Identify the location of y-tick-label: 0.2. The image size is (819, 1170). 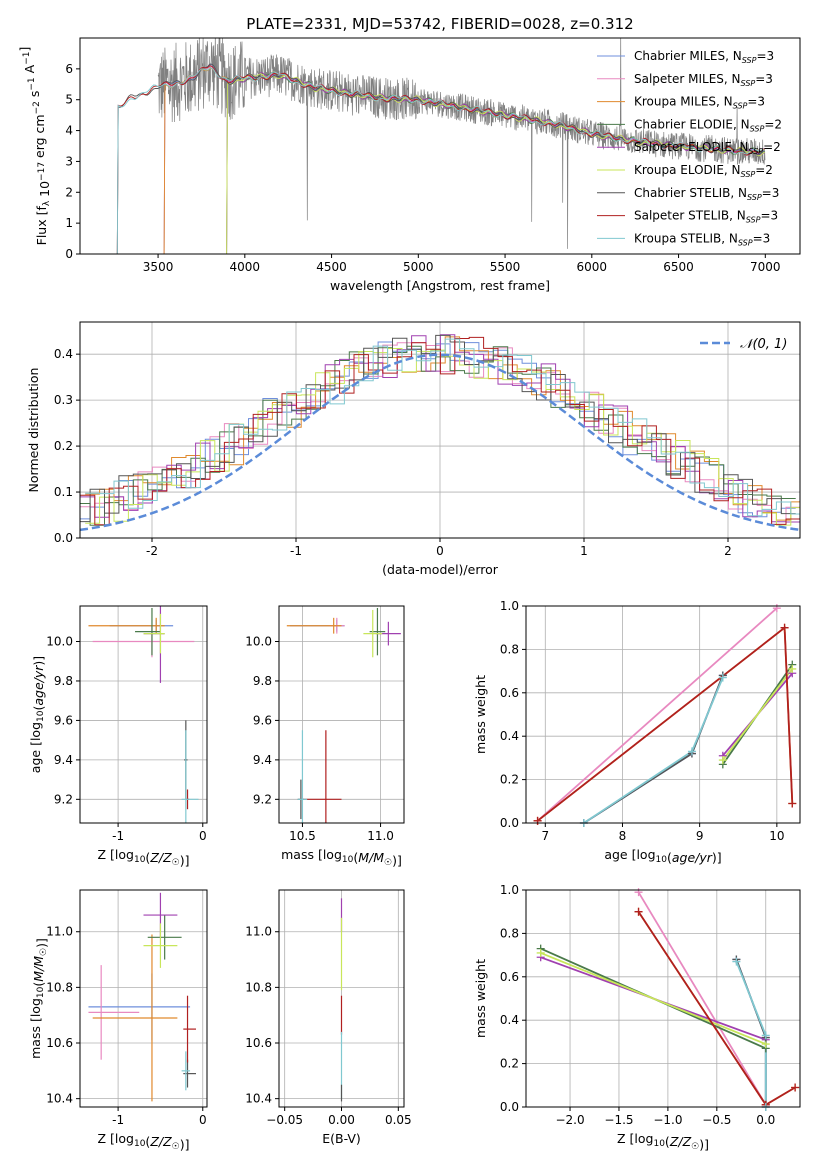
(509, 780).